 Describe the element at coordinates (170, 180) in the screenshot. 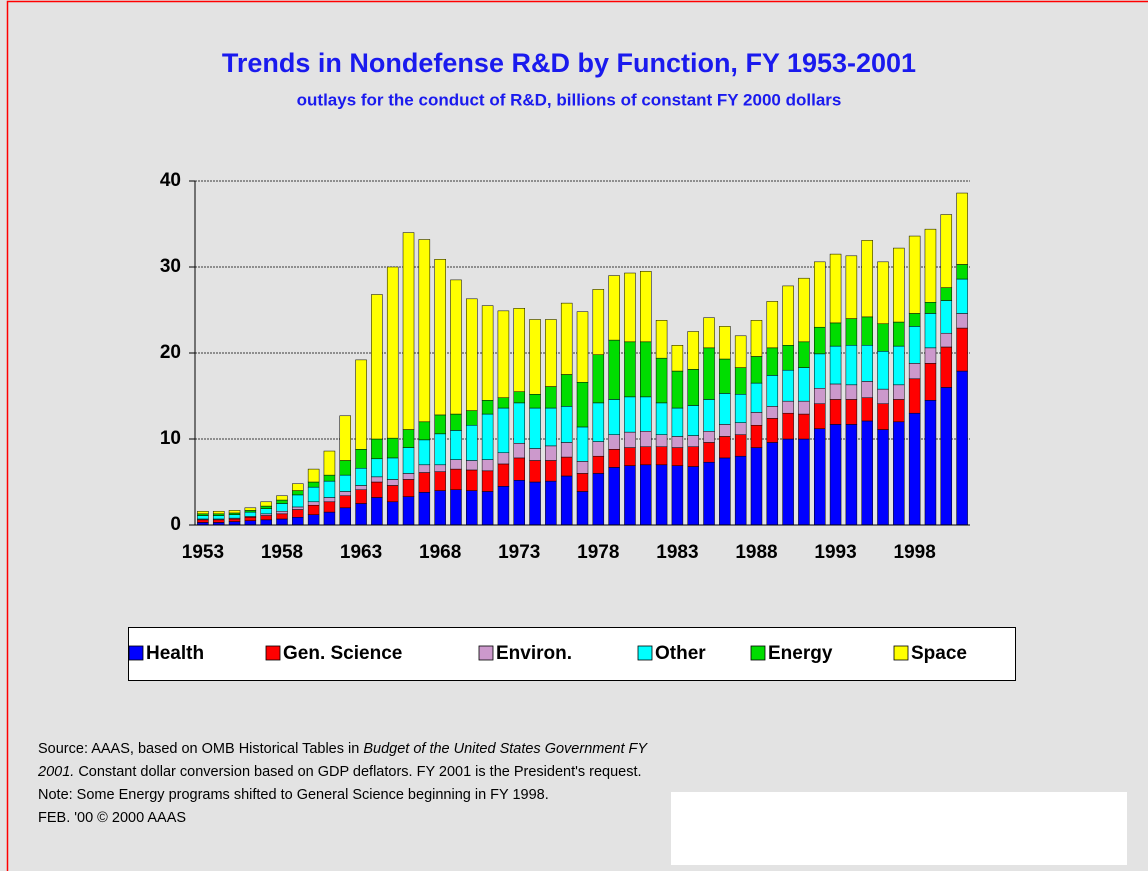

I see `y-tick-label: 40` at that location.